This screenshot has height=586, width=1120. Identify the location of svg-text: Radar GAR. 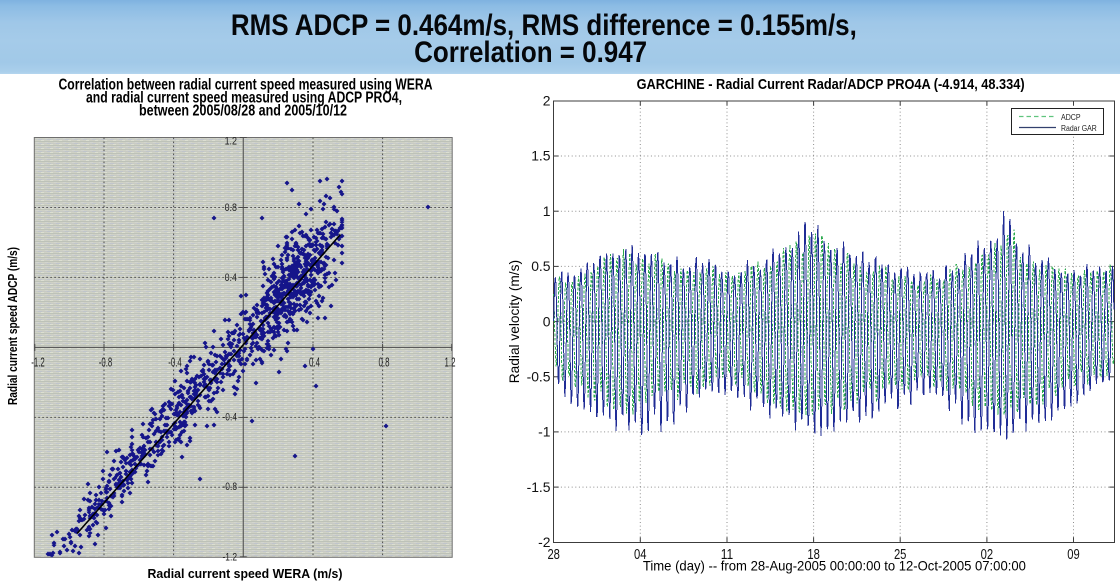
(1079, 128).